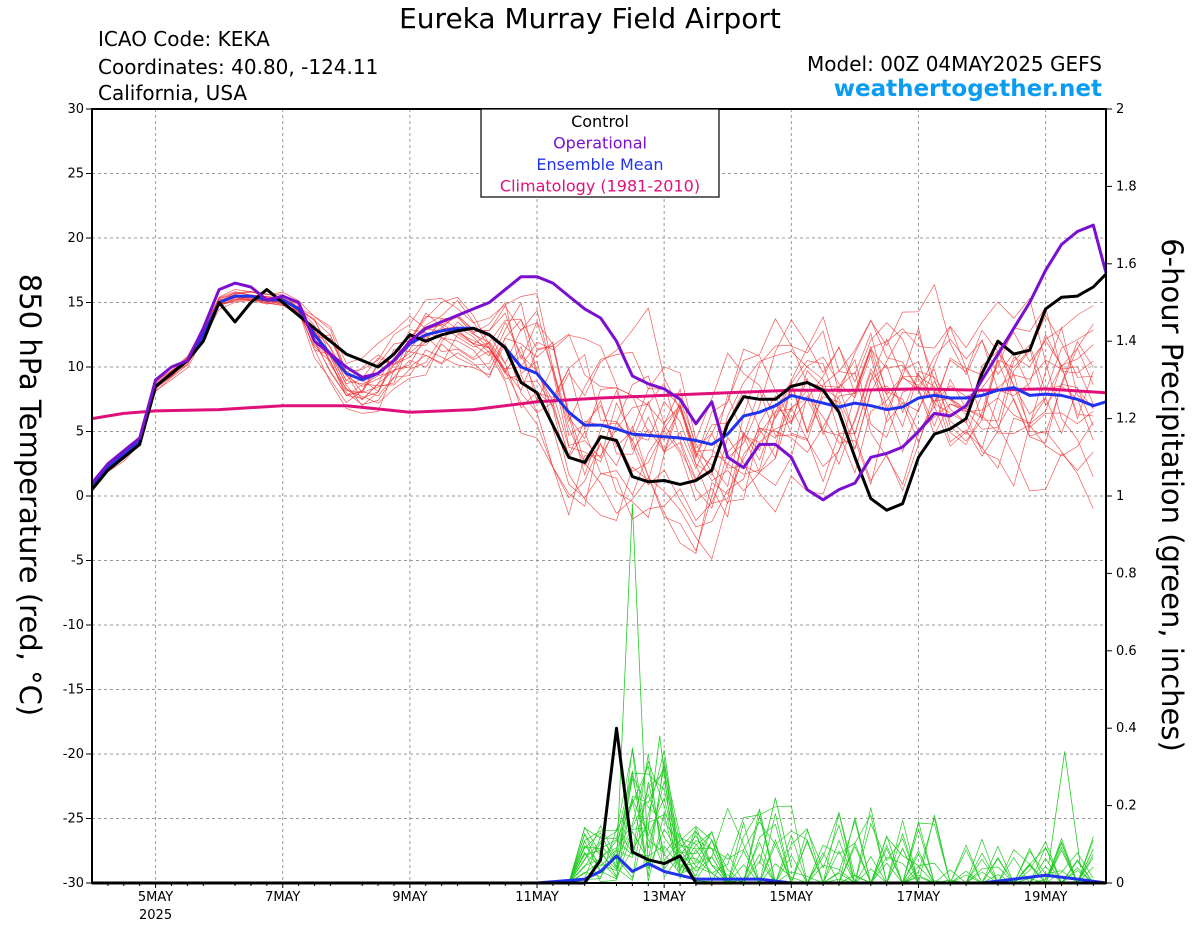  I want to click on y-right-tick-label: 1, so click(1120, 496).